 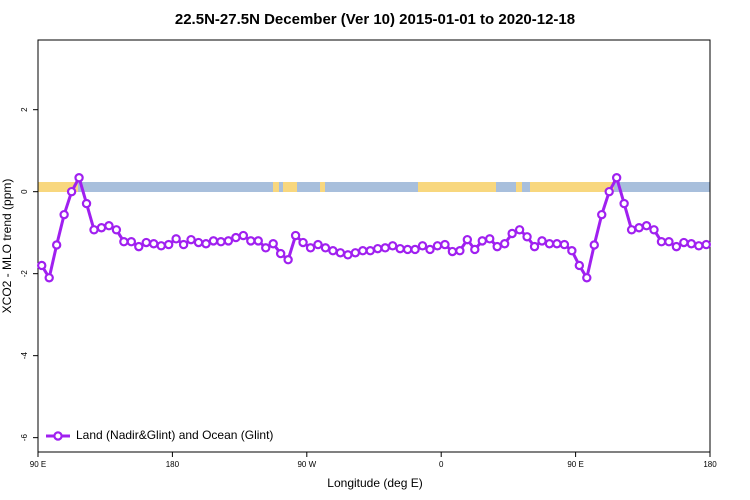 I want to click on x-tick-label: 90 W, so click(x=306, y=464).